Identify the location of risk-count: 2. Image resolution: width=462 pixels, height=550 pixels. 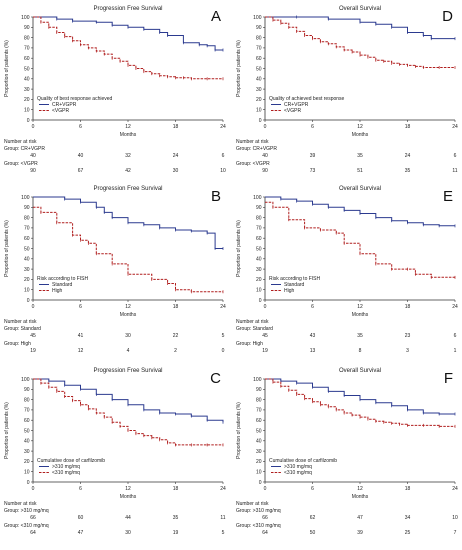
(175, 351).